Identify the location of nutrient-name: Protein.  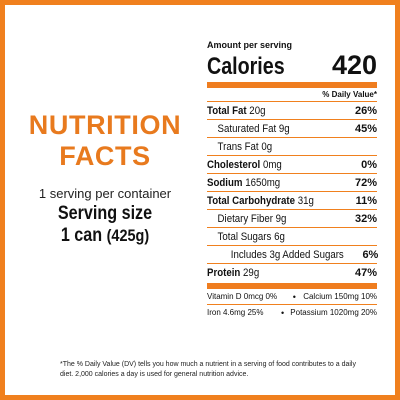
(224, 272).